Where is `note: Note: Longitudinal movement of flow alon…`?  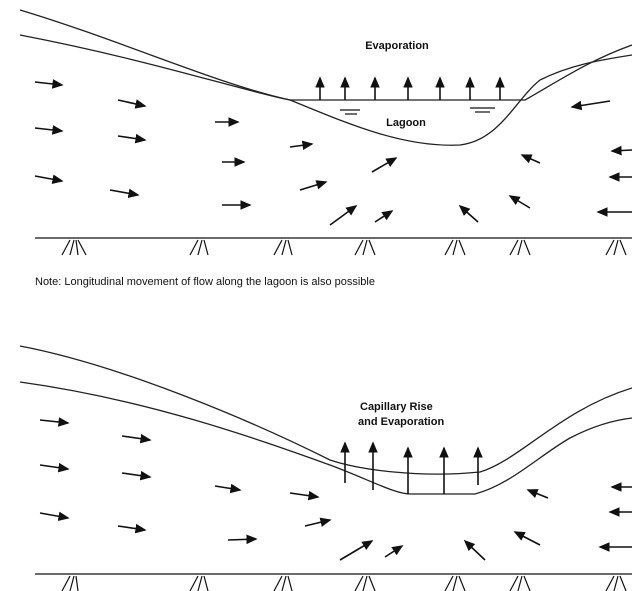
note: Note: Longitudinal movement of flow alon… is located at coordinates (205, 282).